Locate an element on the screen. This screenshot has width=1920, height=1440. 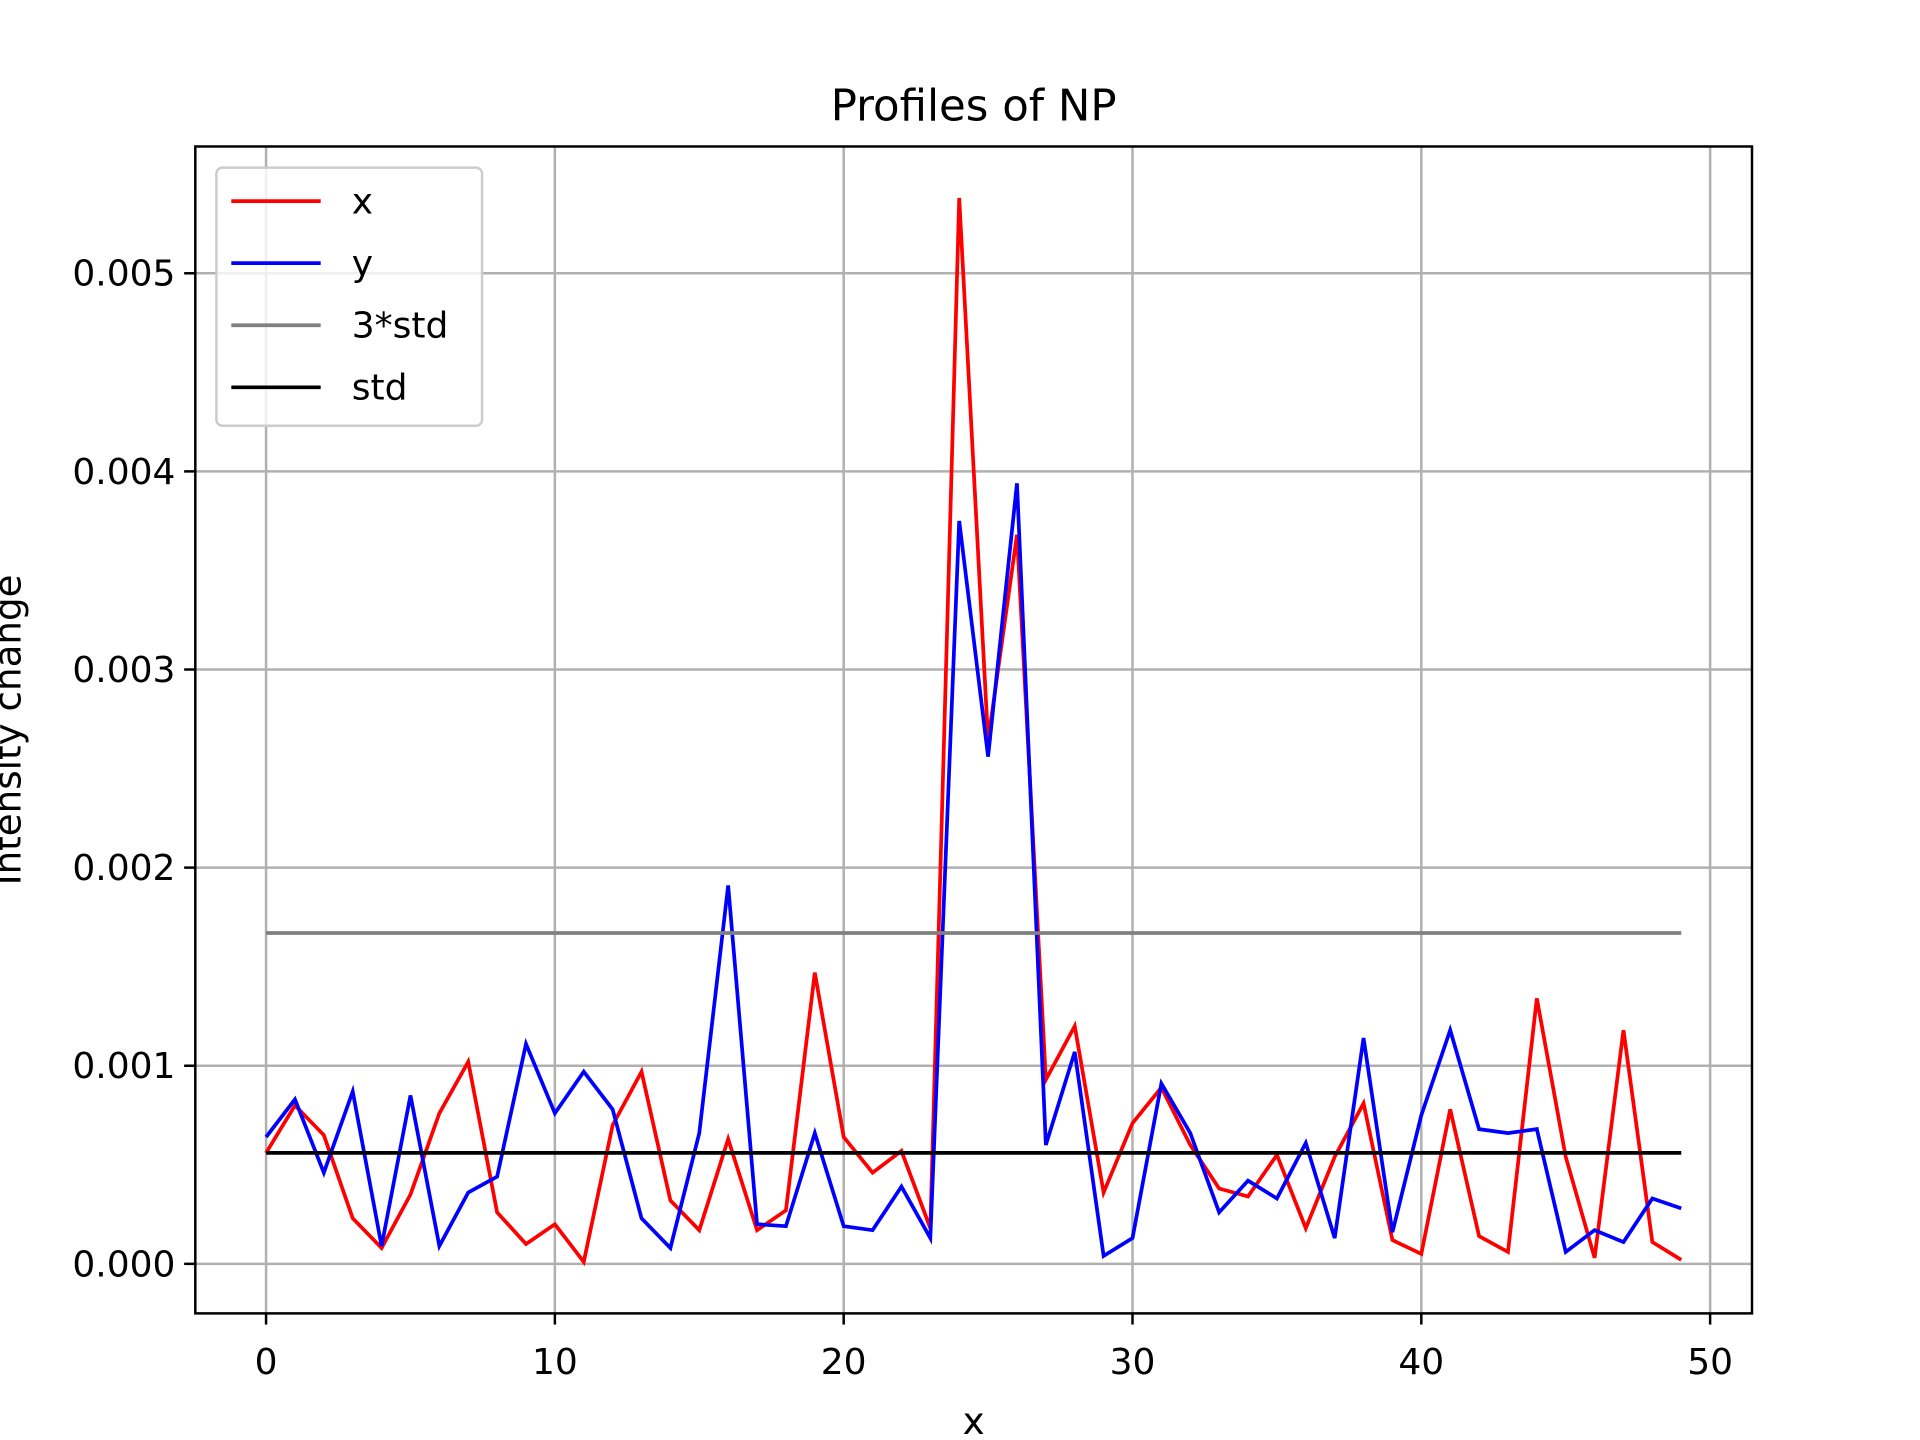
x-tick-label: 10 is located at coordinates (555, 1362).